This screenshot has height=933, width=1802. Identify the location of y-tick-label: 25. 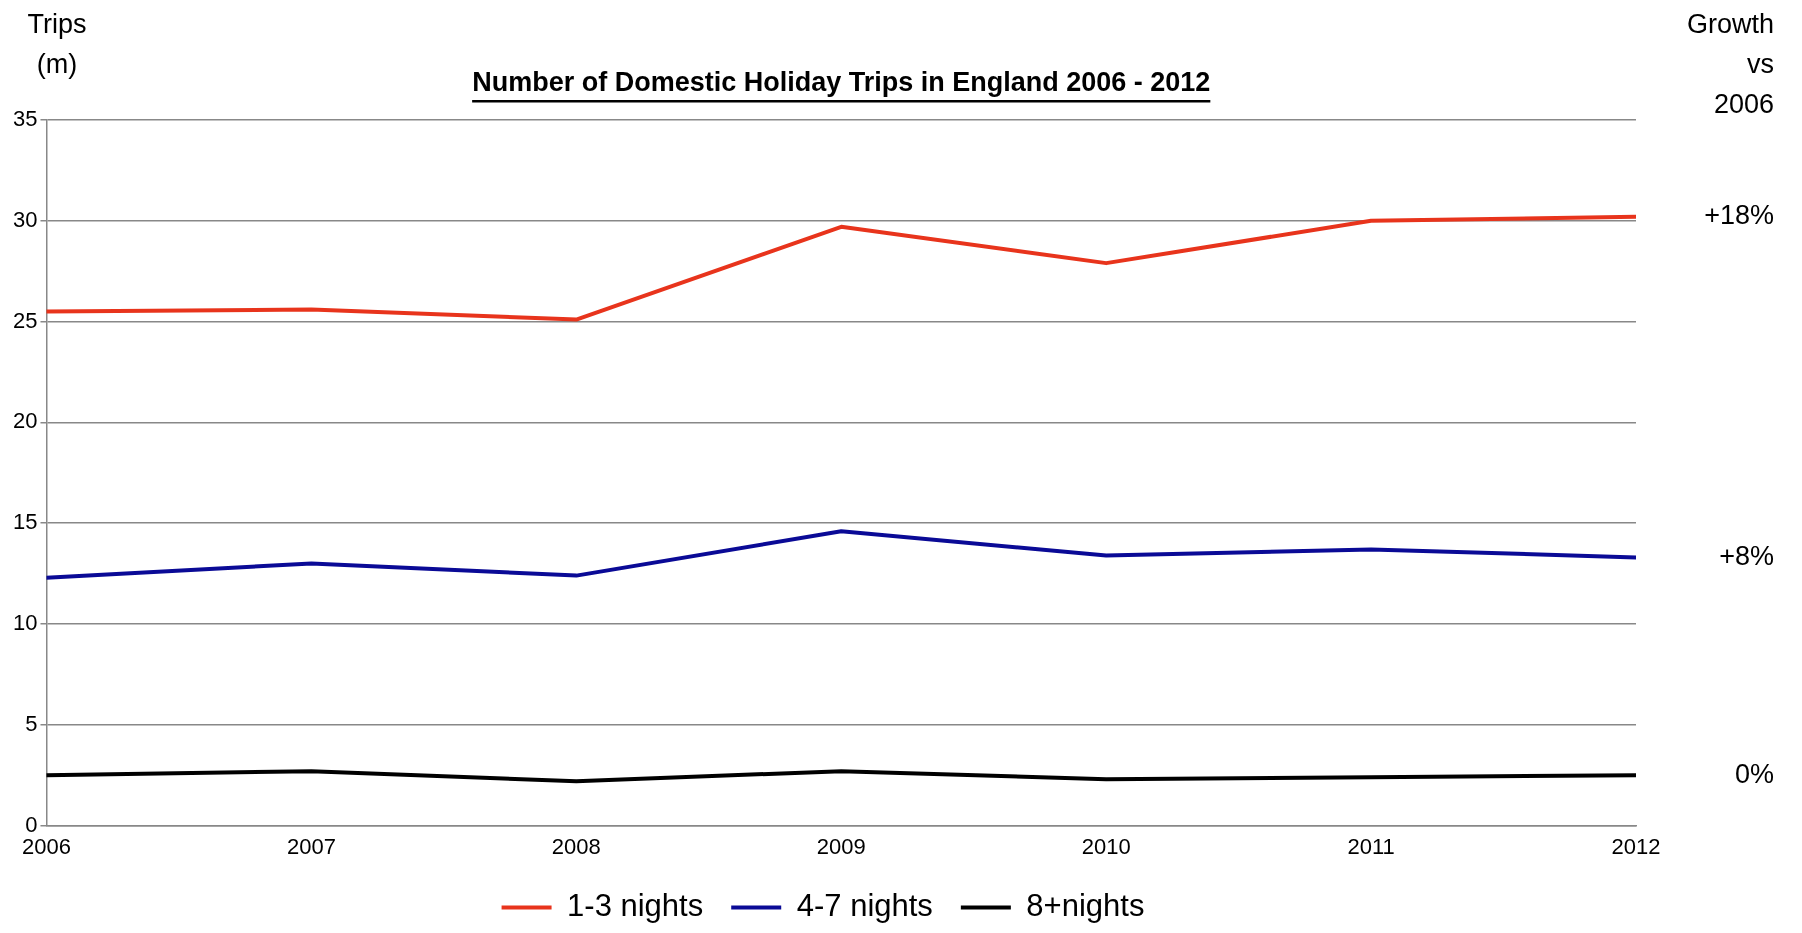
(25, 320).